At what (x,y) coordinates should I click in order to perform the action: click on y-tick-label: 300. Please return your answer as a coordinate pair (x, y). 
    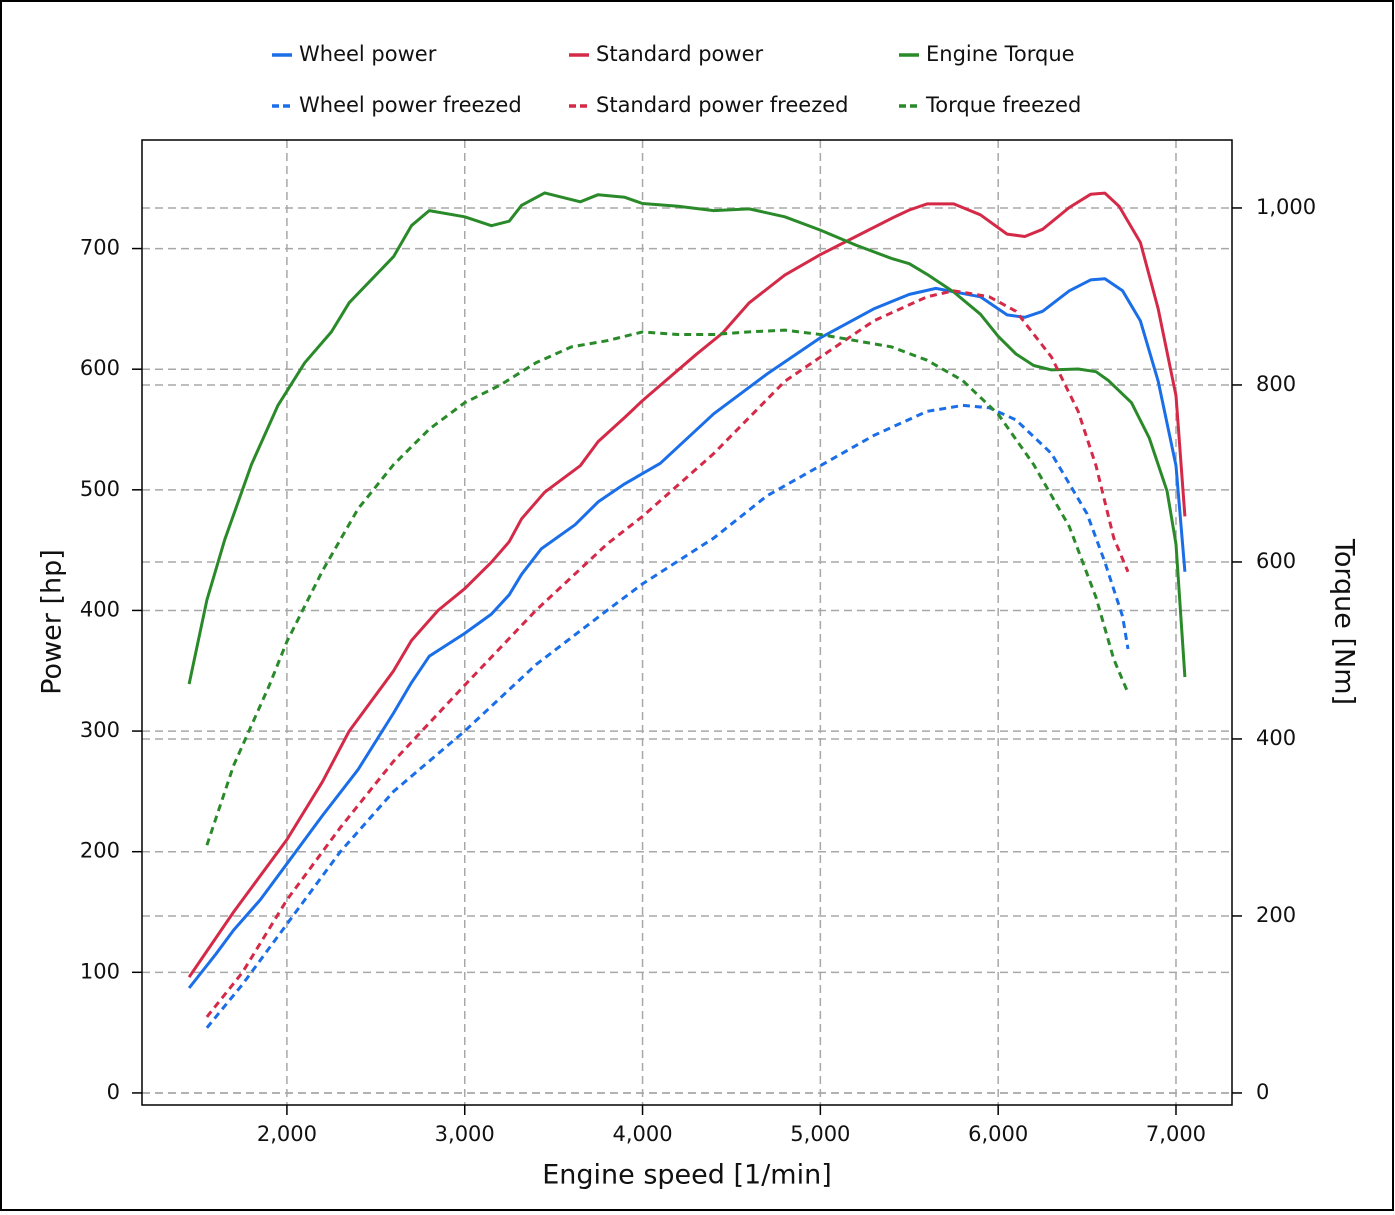
    Looking at the image, I should click on (100, 730).